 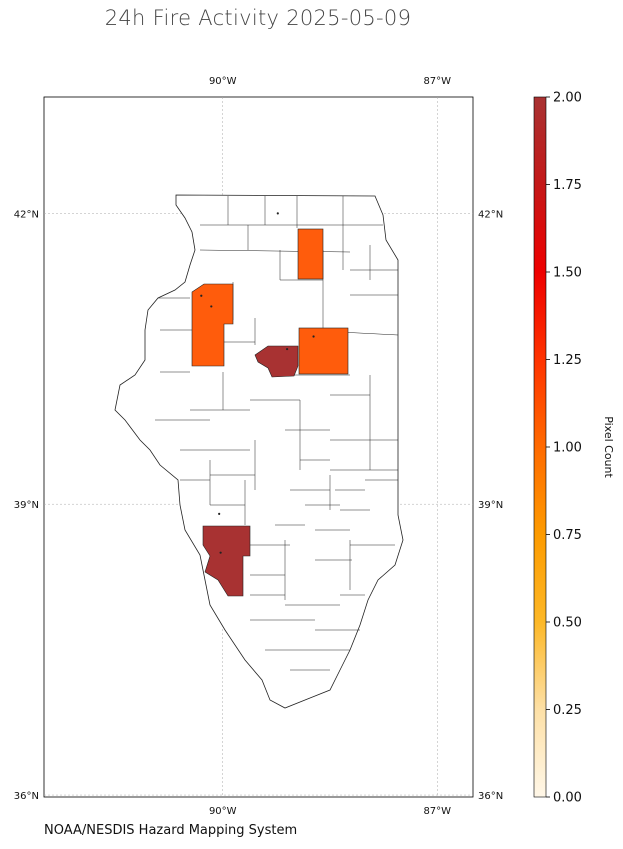 I want to click on county-count-2-southwest, so click(x=226, y=561).